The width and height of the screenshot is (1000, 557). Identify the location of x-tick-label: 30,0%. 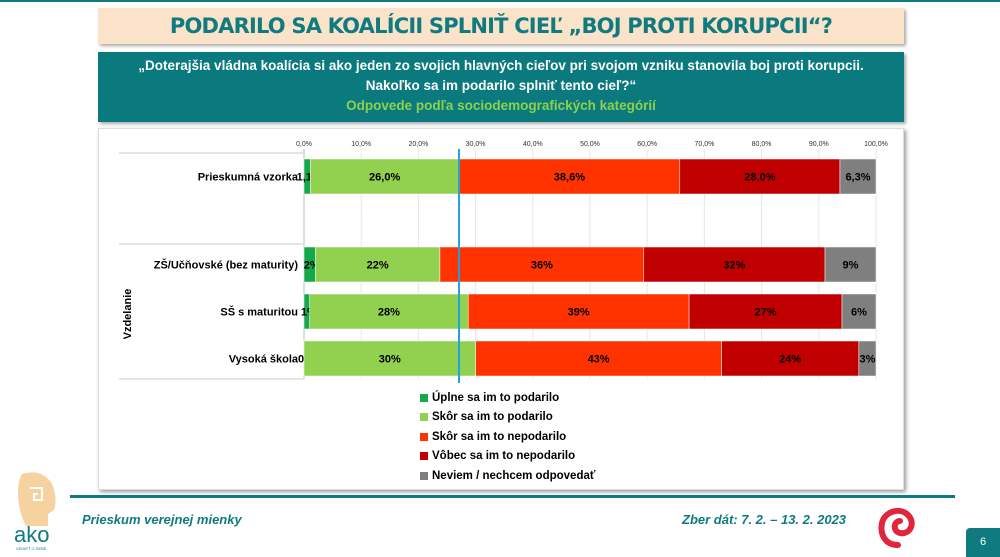
(476, 144).